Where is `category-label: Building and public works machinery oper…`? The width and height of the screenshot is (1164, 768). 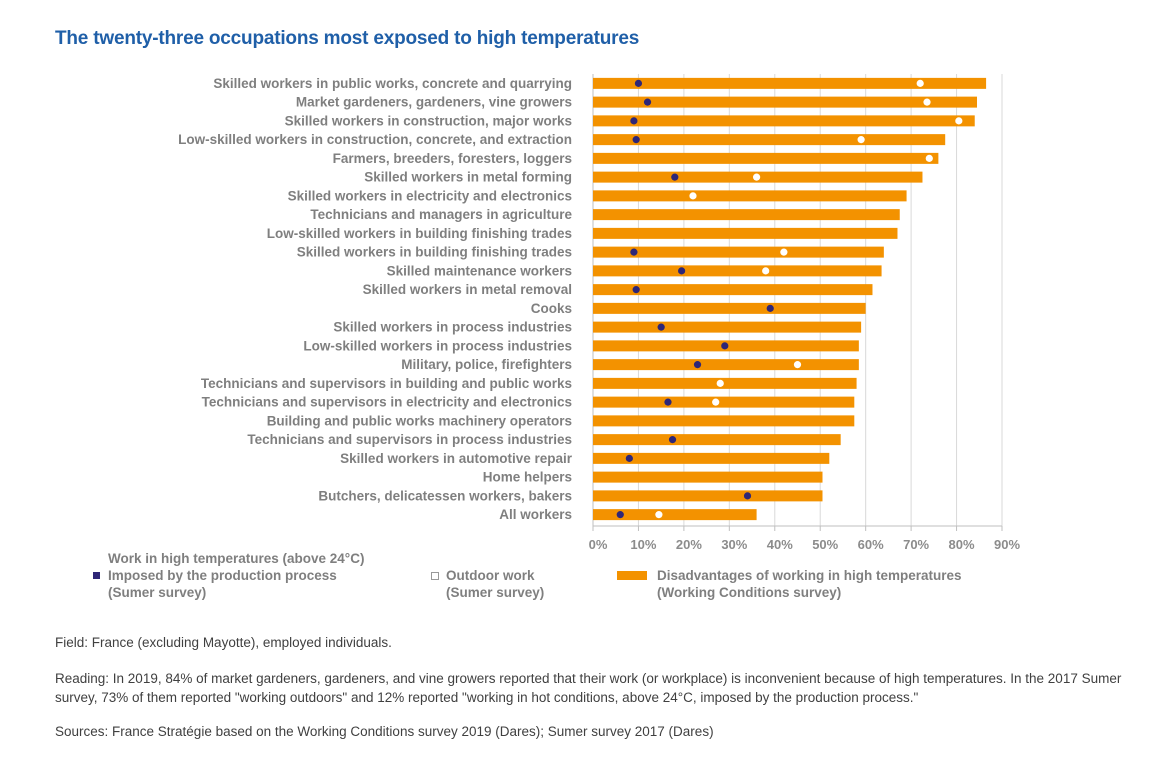 category-label: Building and public works machinery oper… is located at coordinates (419, 420).